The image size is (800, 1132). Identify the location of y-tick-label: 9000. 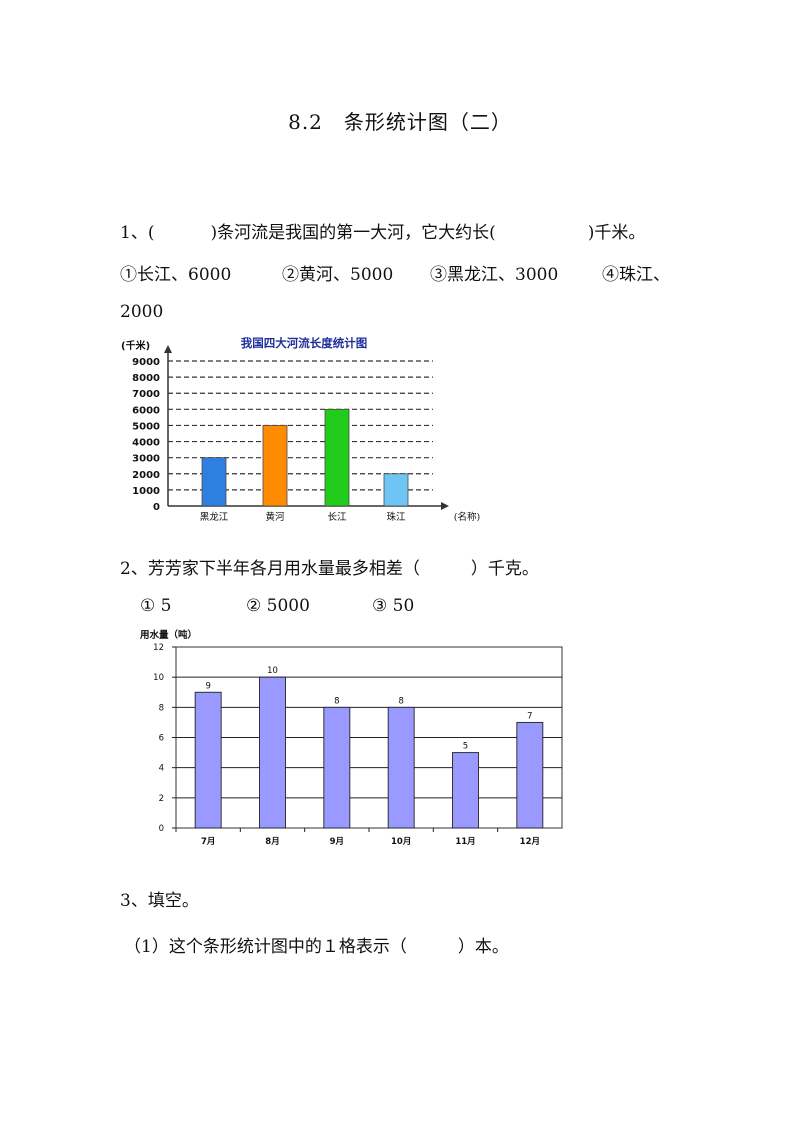
(146, 362).